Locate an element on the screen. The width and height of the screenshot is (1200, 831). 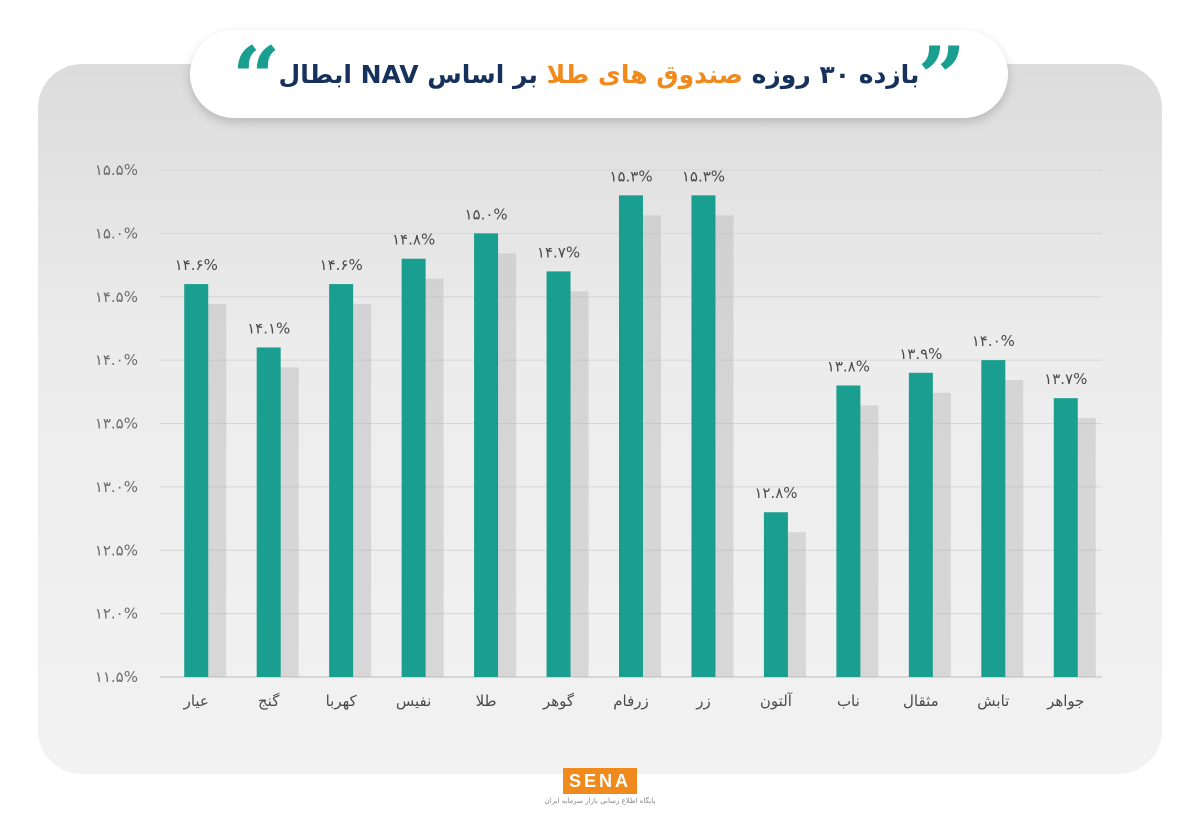
title-part-2: صندوق های طلا is located at coordinates (644, 74).